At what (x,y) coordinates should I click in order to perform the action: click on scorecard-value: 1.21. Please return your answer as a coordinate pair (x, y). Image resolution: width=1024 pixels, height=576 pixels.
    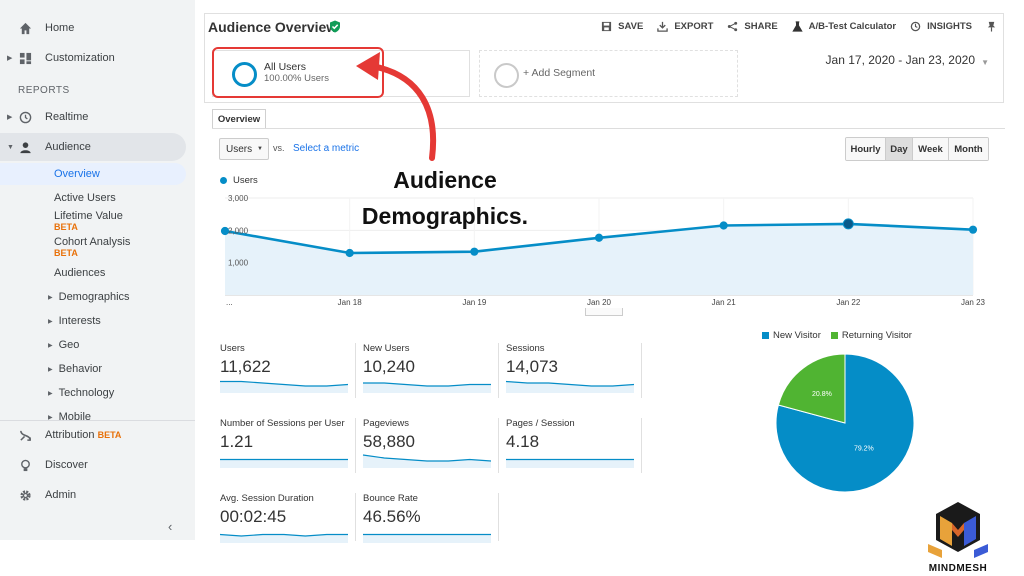
    Looking at the image, I should click on (237, 441).